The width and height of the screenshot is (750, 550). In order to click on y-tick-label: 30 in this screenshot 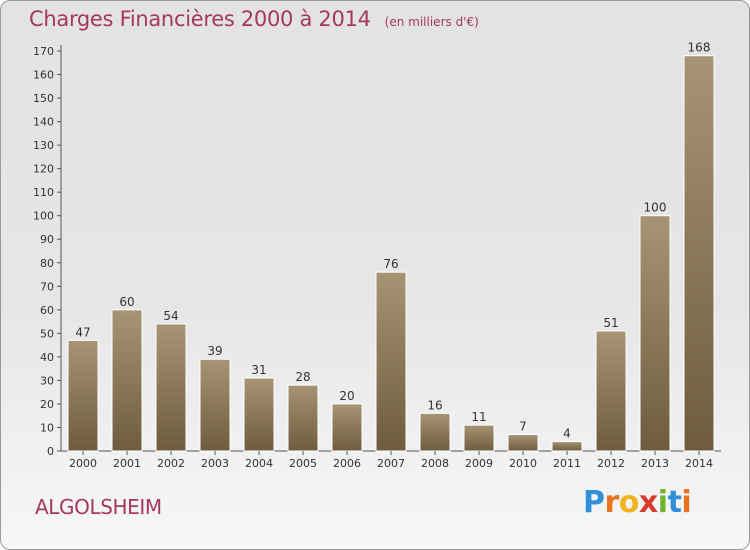, I will do `click(47, 380)`.